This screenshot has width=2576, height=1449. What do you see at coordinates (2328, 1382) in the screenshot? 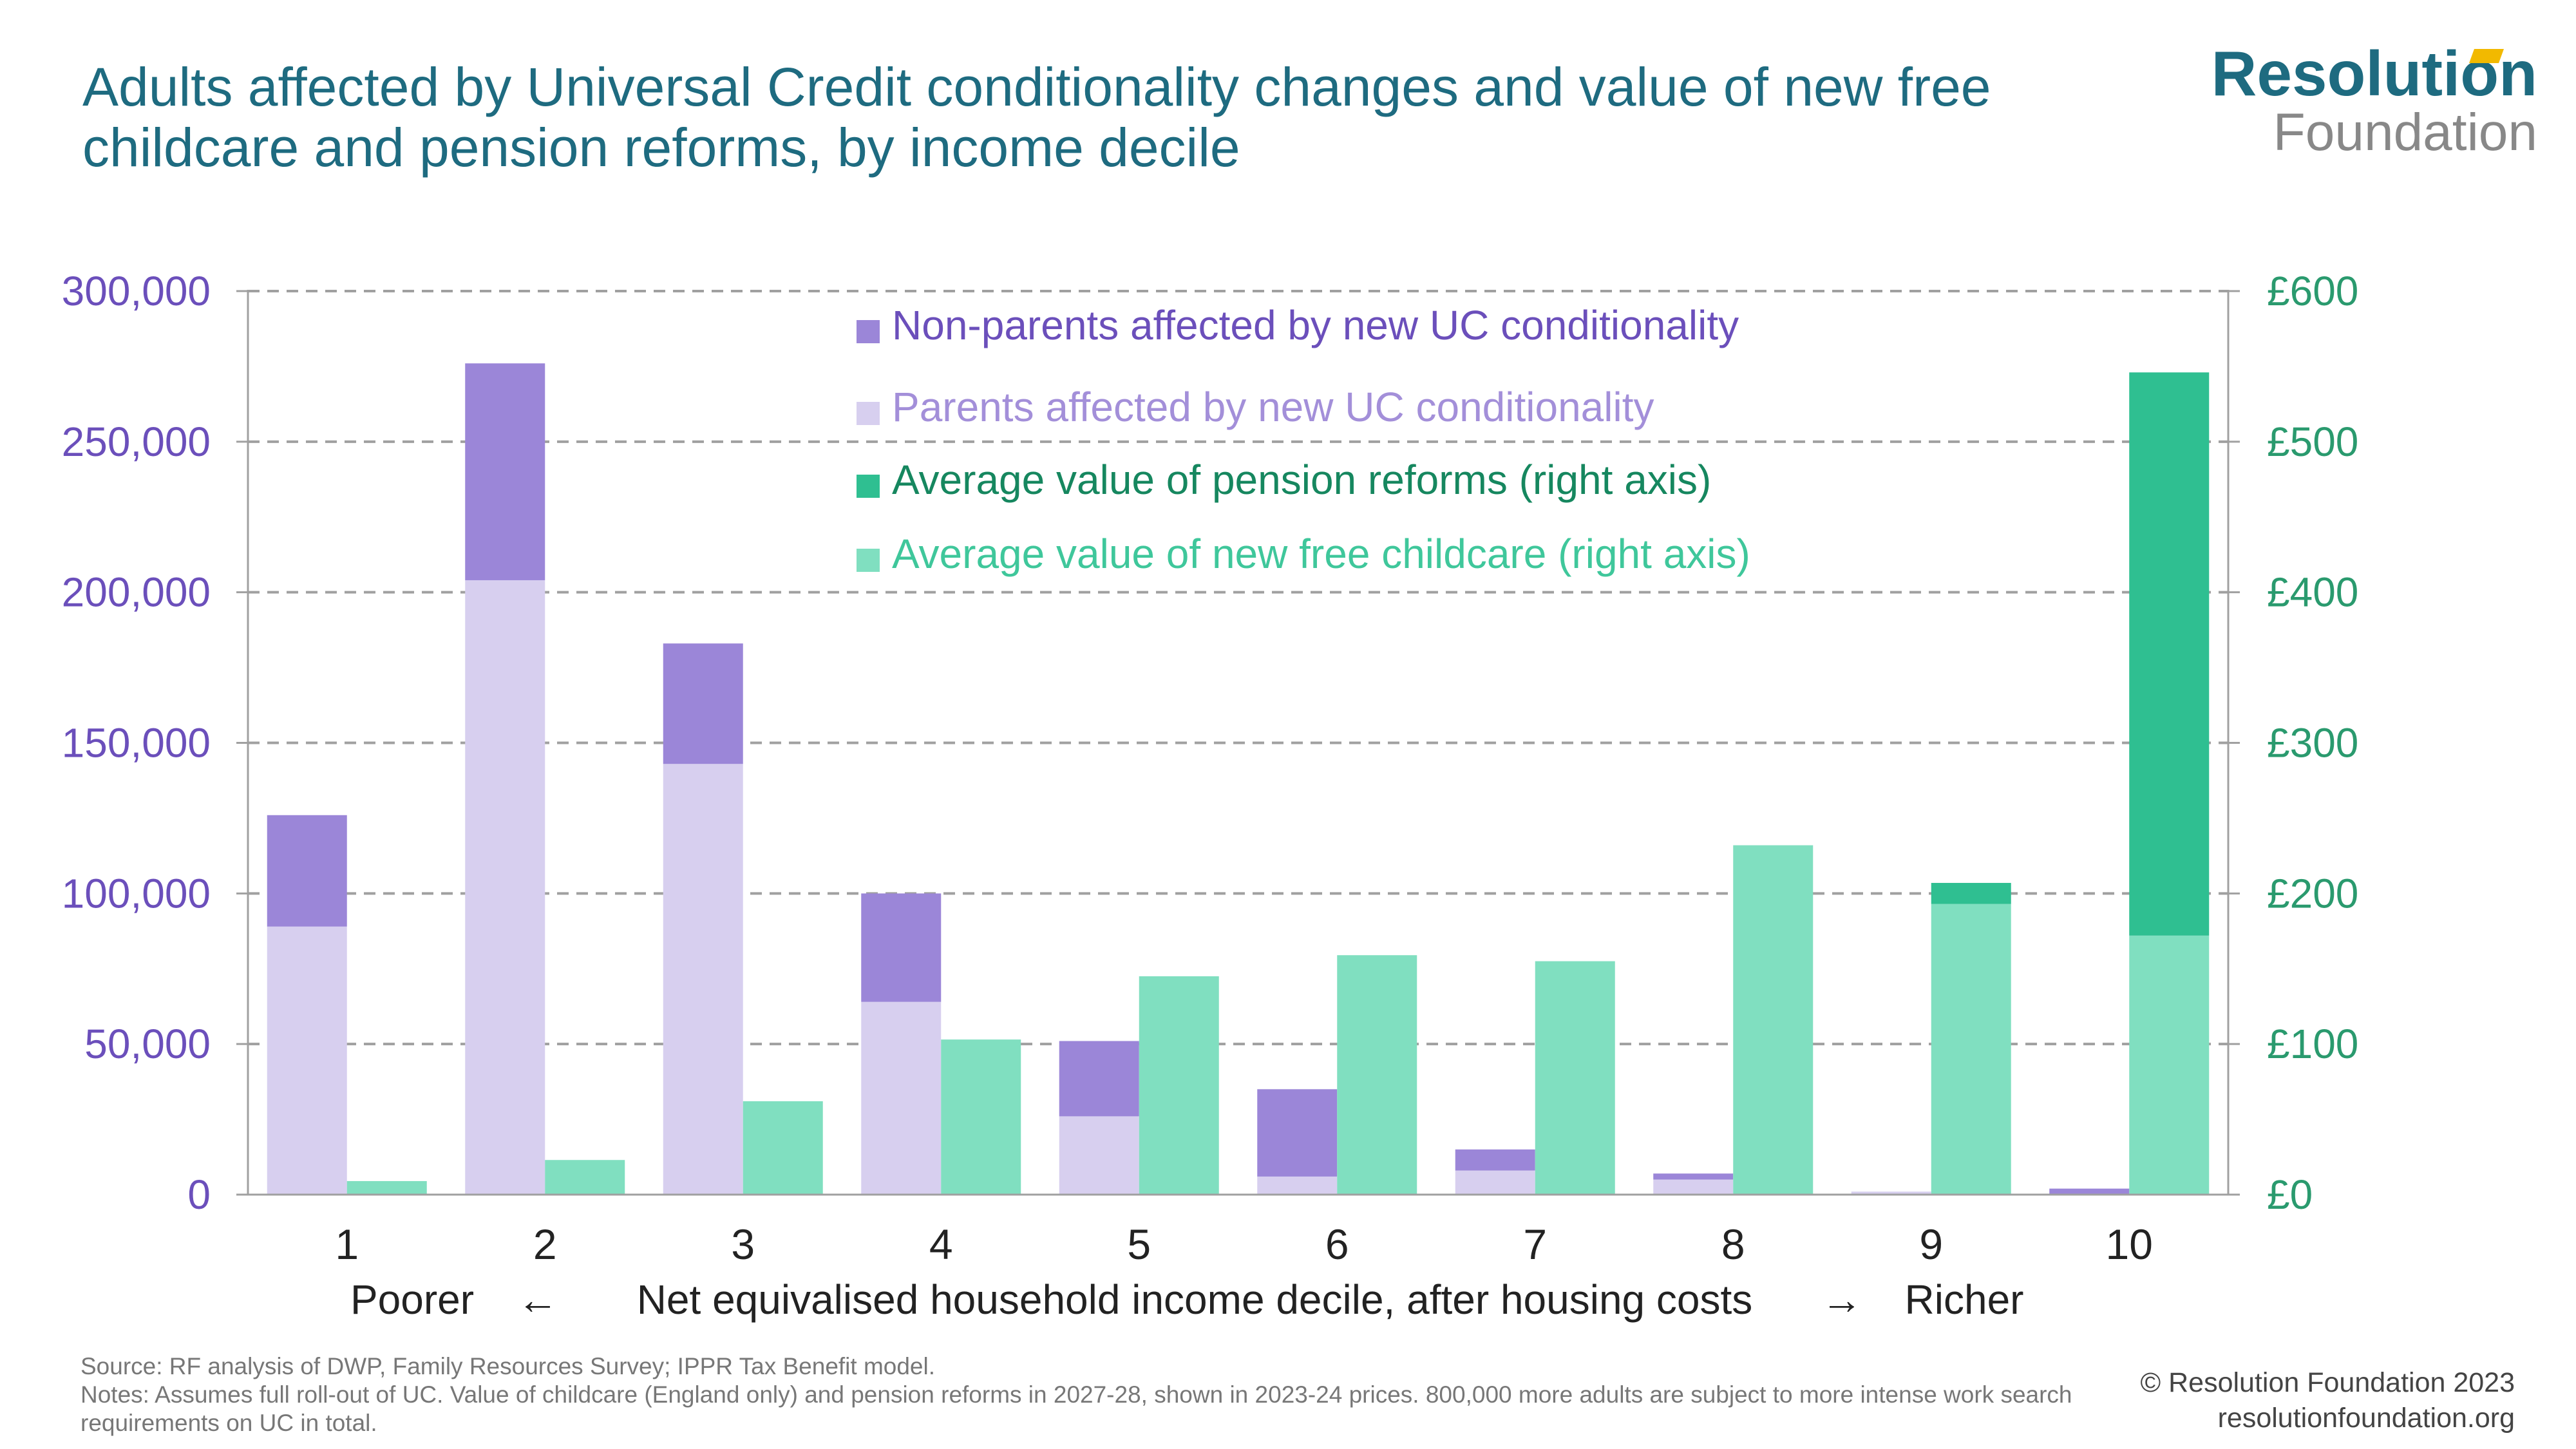
I see `copyright-text: © Resolution Foundation 2023` at bounding box center [2328, 1382].